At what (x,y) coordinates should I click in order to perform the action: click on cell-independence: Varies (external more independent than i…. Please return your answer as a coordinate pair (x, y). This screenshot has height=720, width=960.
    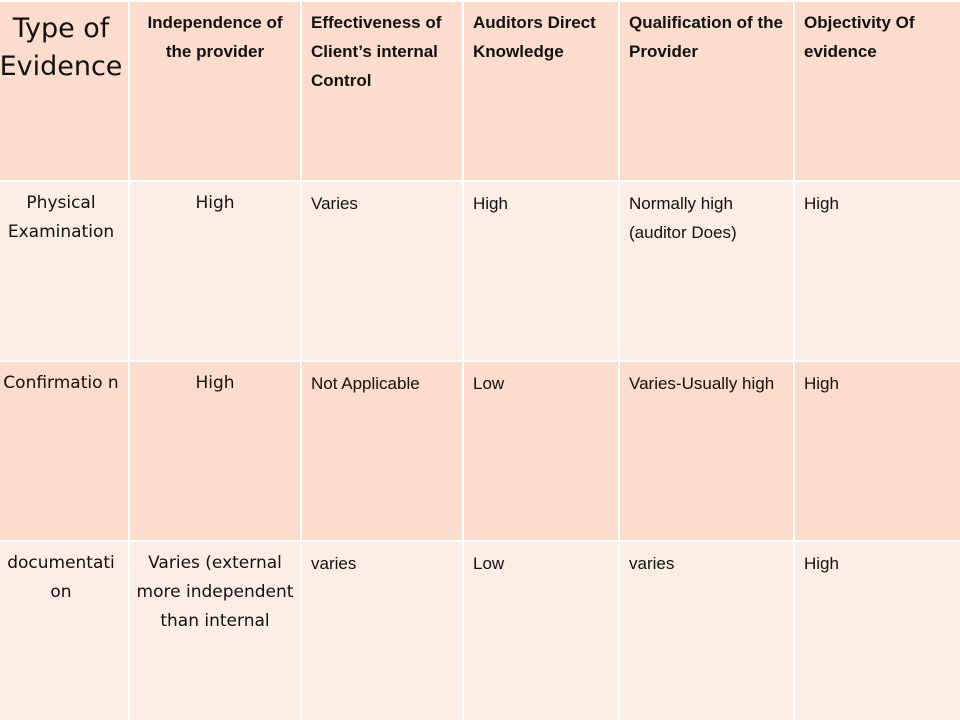
    Looking at the image, I should click on (215, 630).